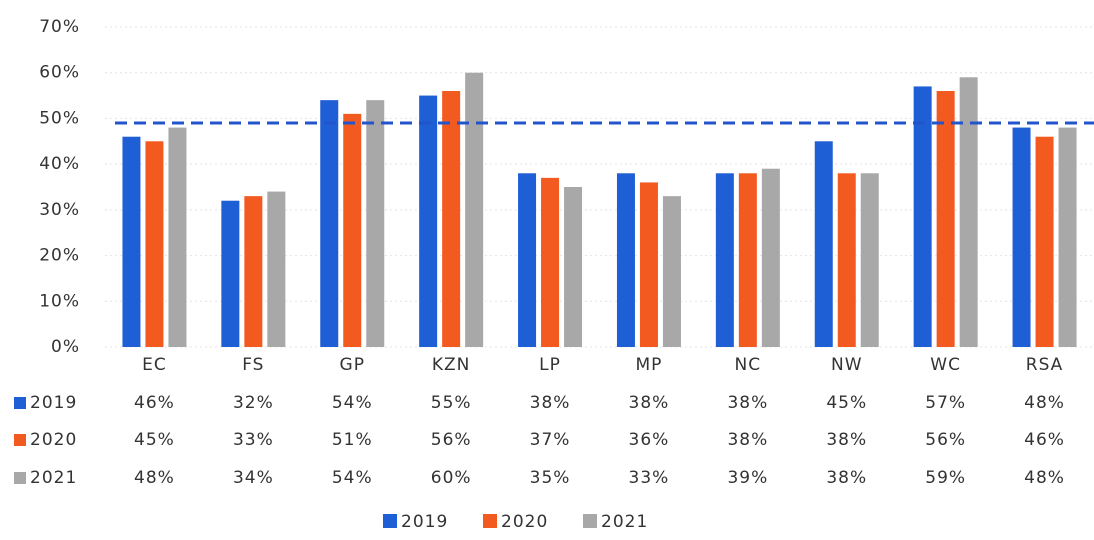 The width and height of the screenshot is (1094, 540). I want to click on y-tick-label: 40%, so click(59, 164).